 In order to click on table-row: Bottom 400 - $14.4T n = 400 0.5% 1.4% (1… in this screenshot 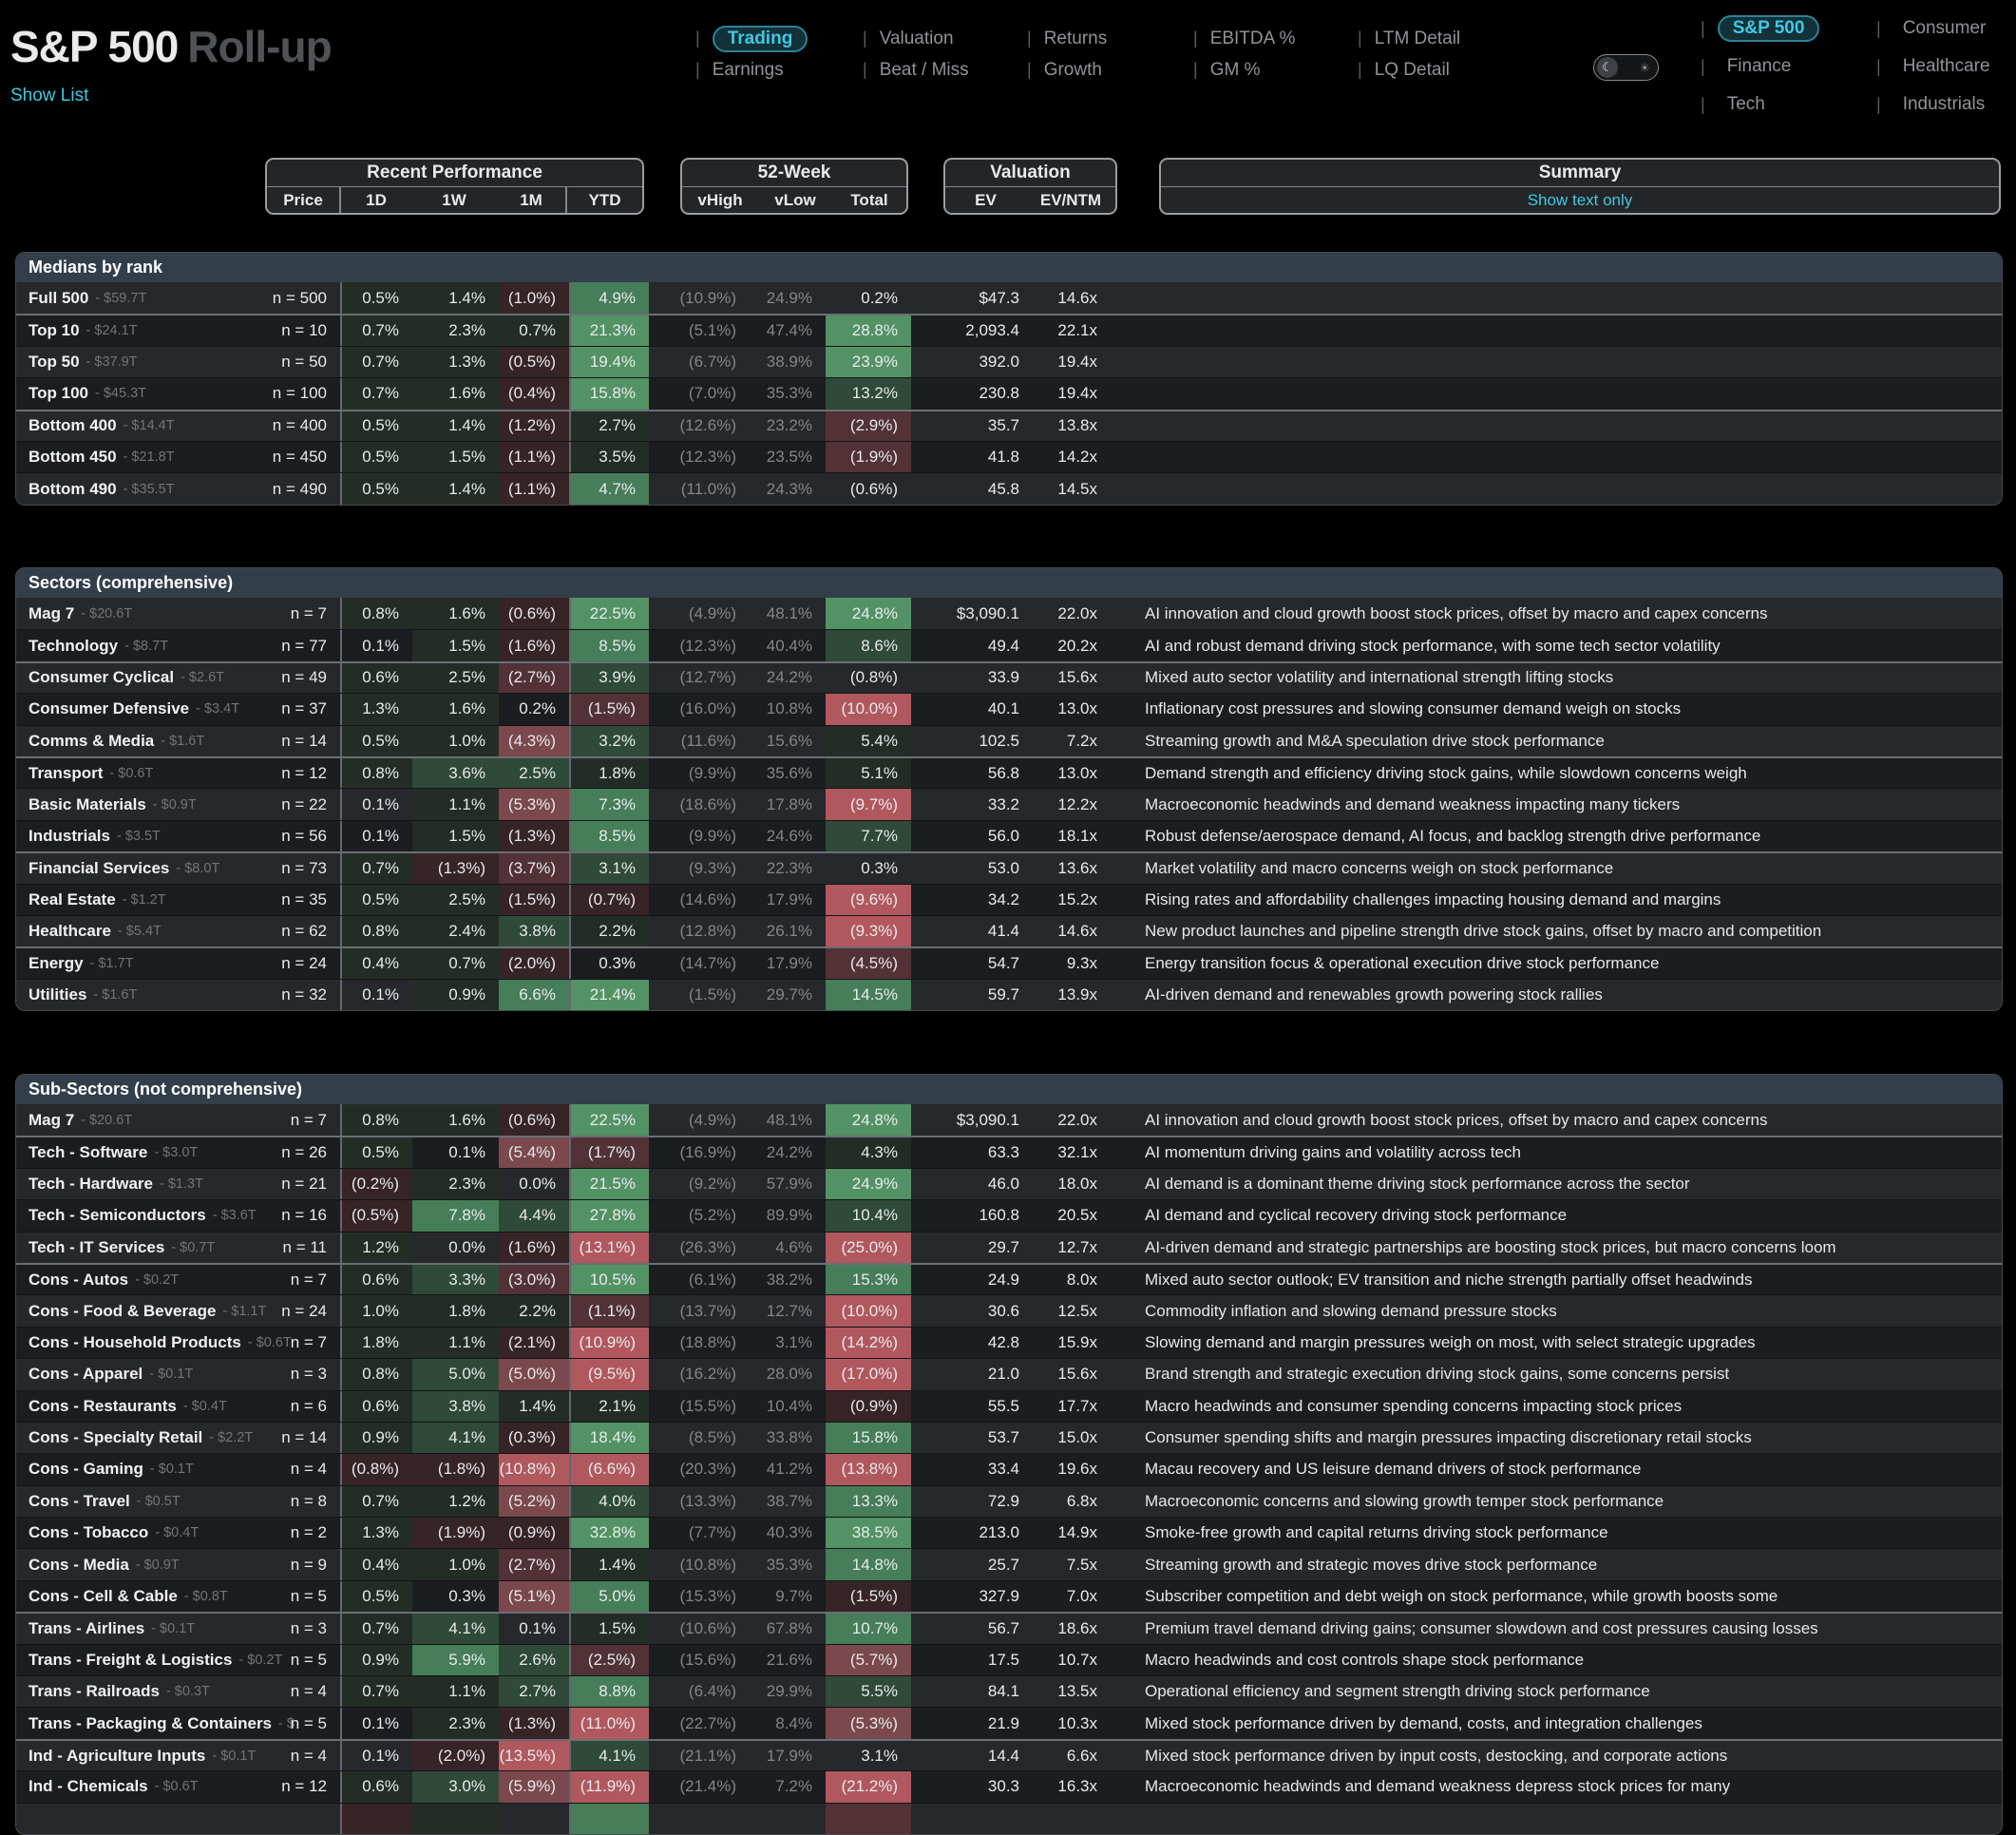, I will do `click(1009, 425)`.